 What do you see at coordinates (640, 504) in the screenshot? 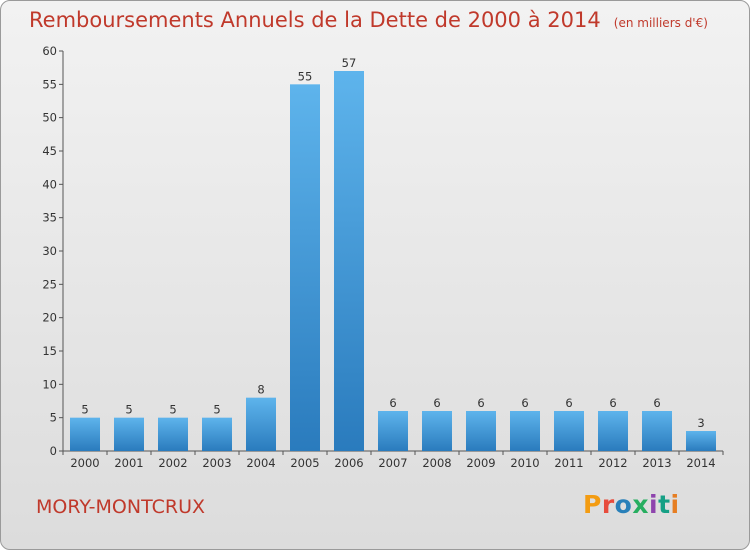
I see `logo-letter: x` at bounding box center [640, 504].